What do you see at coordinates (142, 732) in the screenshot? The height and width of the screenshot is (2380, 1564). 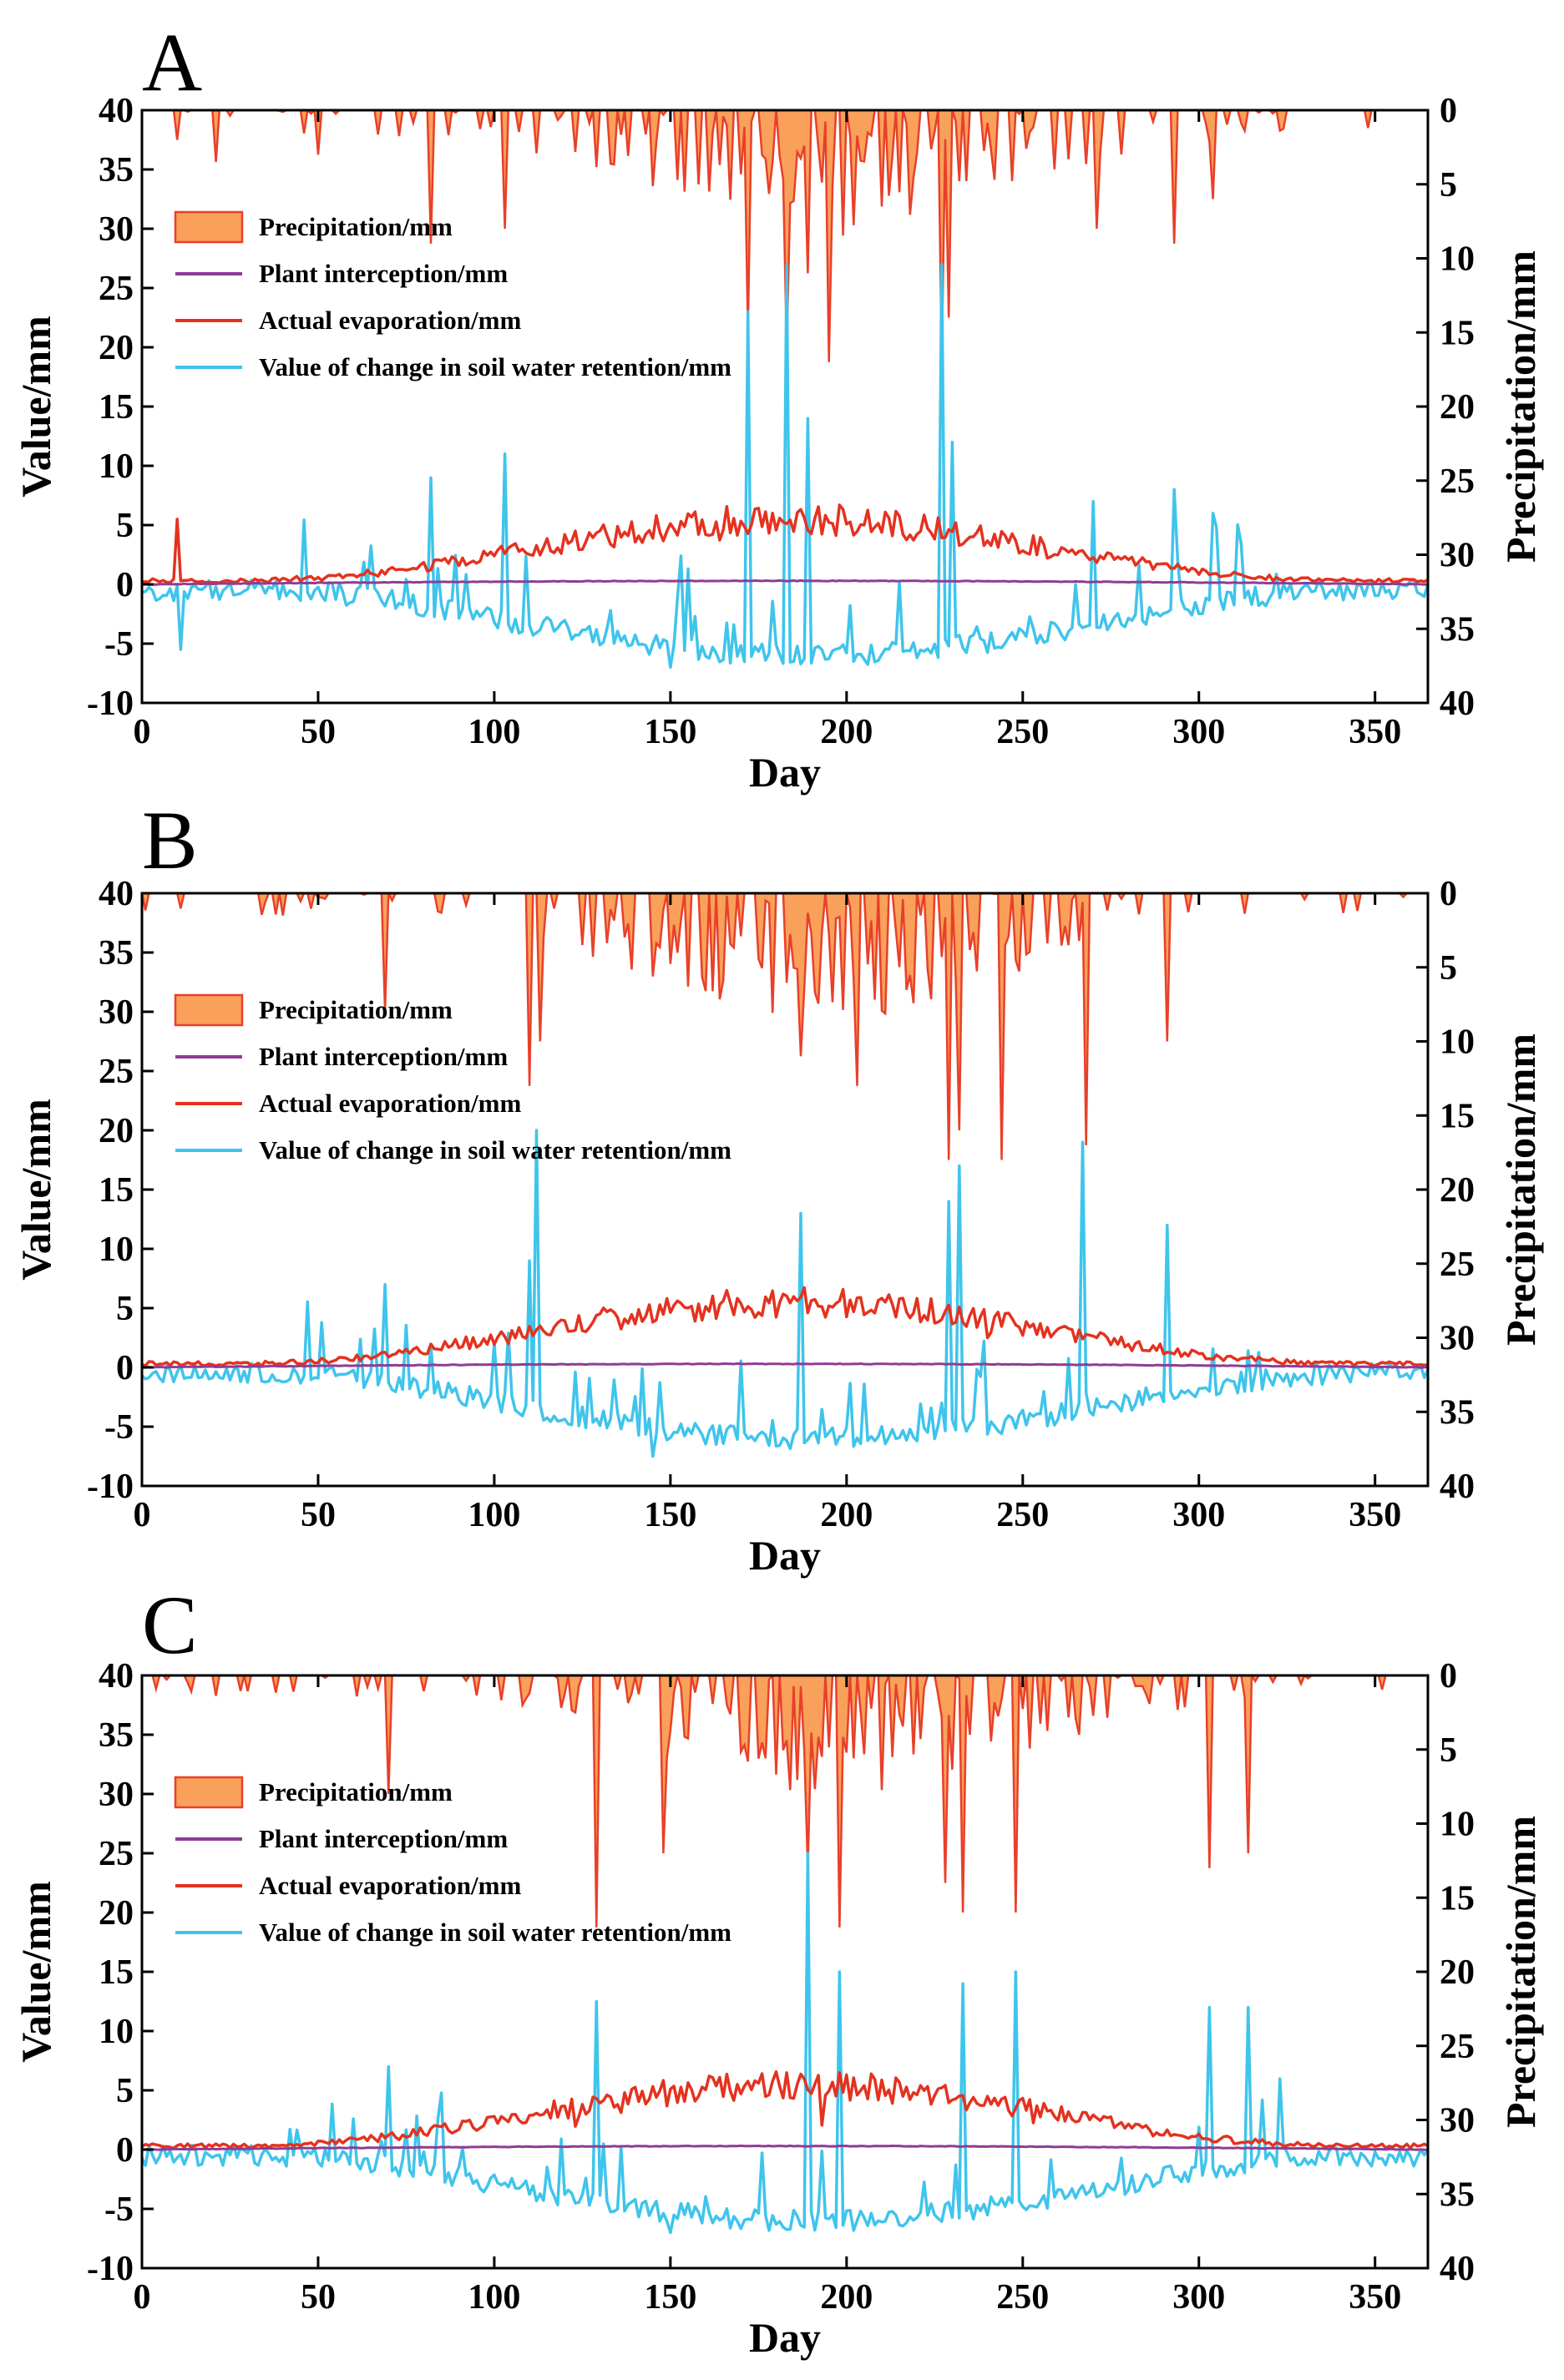 I see `x-tick-label: 0` at bounding box center [142, 732].